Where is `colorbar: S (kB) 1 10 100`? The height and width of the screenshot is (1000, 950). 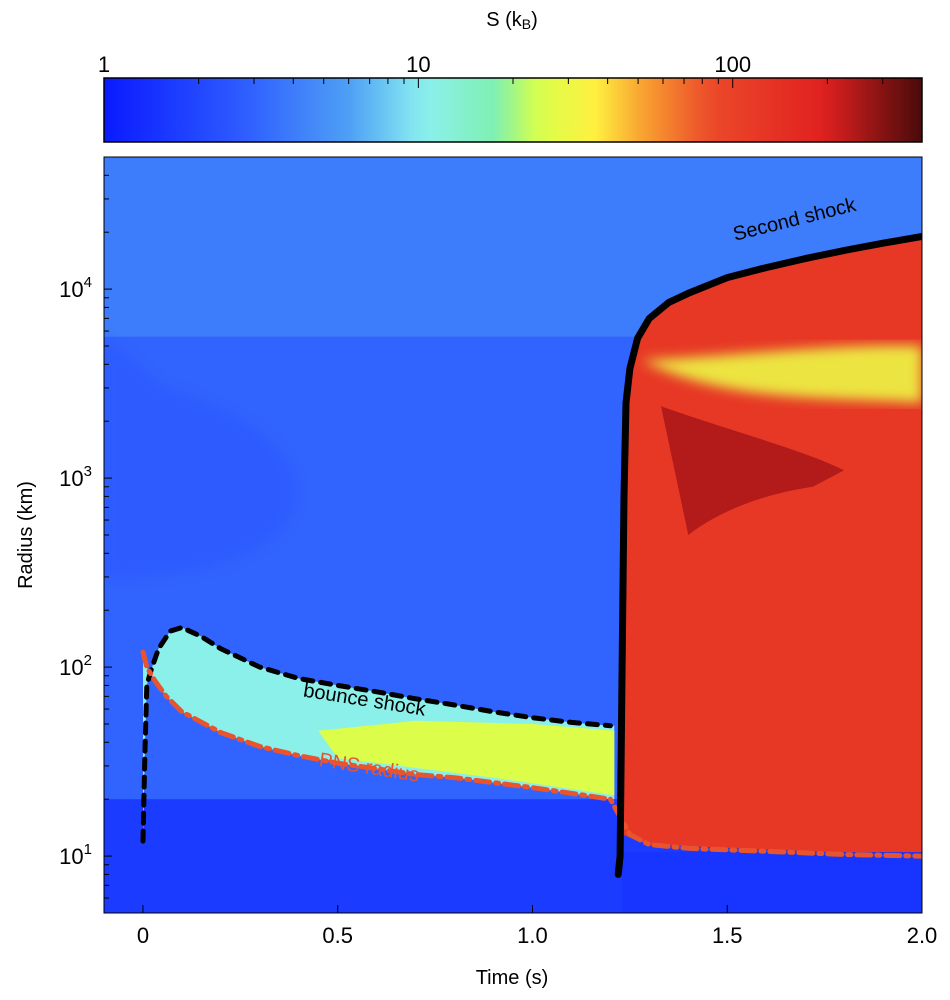 colorbar: S (kB) 1 10 100 is located at coordinates (510, 76).